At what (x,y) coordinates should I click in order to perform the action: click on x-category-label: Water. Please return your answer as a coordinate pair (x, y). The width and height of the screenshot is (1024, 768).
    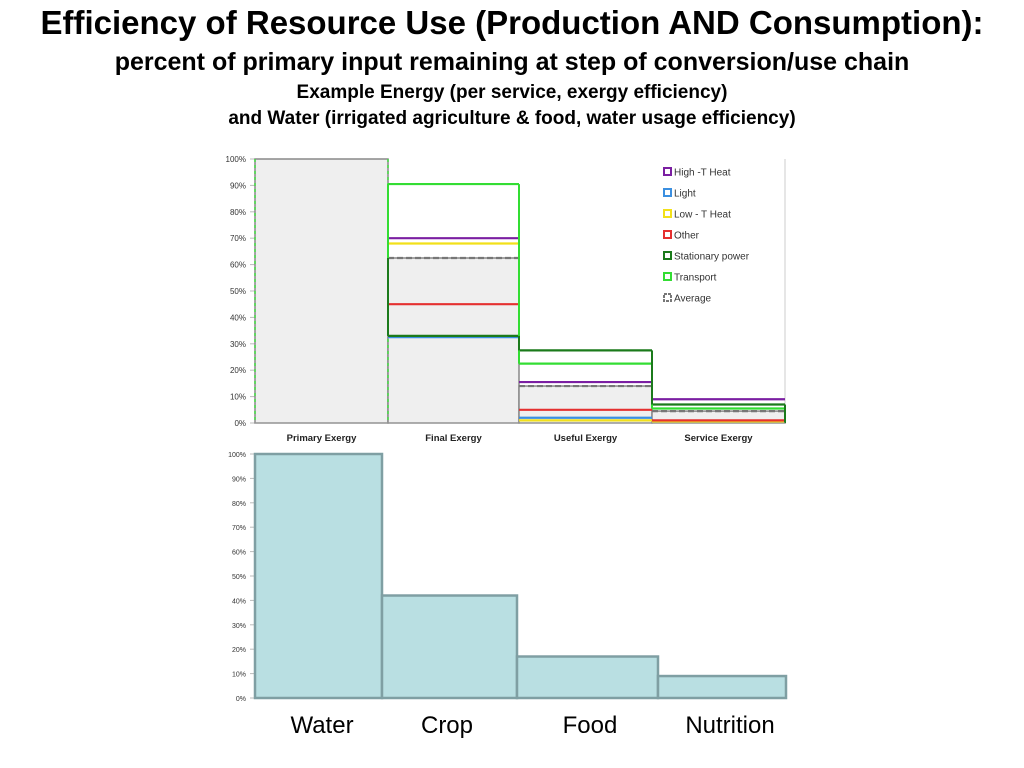
    Looking at the image, I should click on (321, 725).